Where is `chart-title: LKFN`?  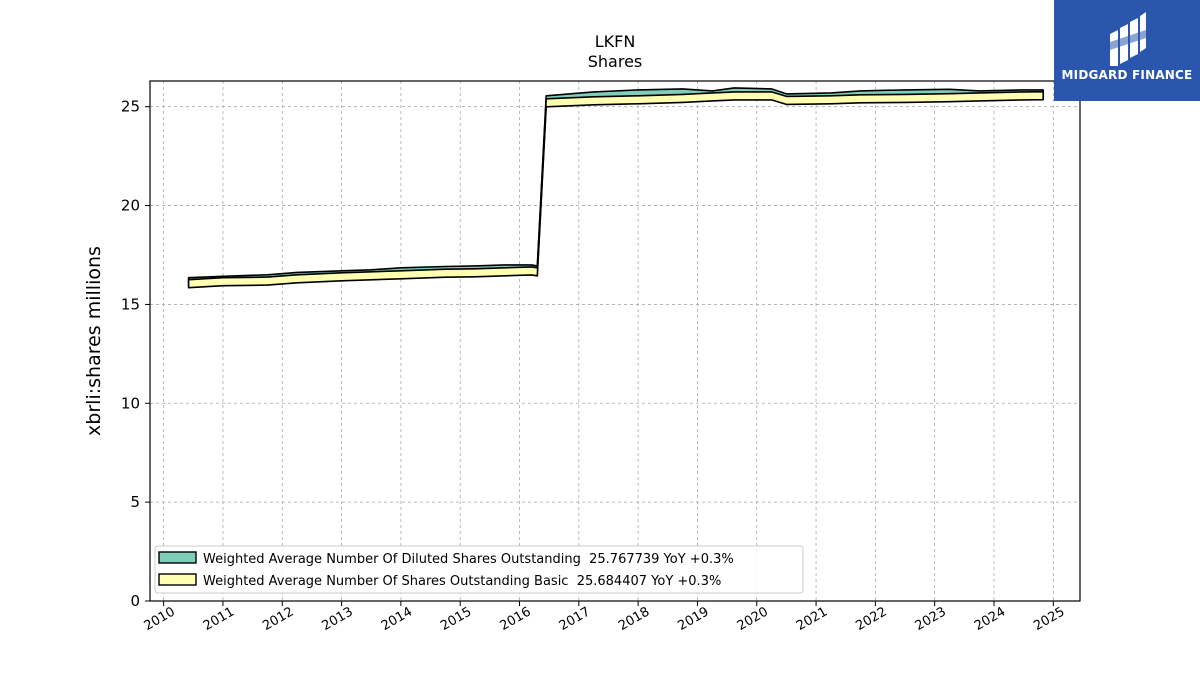
chart-title: LKFN is located at coordinates (615, 41).